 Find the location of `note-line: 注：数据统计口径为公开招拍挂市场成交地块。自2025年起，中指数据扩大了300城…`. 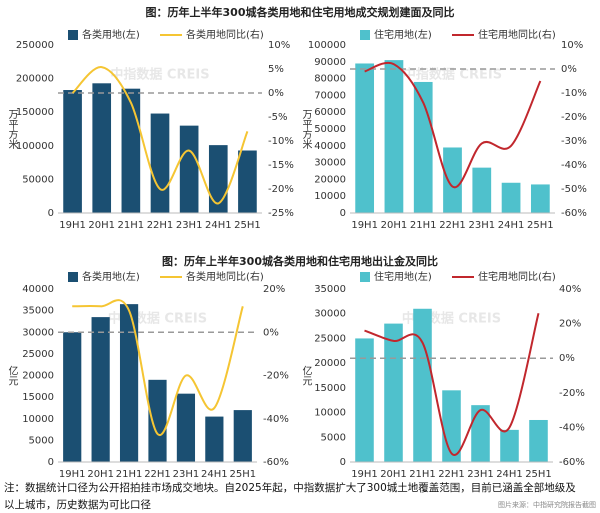

note-line: 注：数据统计口径为公开招拍挂市场成交地块。自2025年起，中指数据扩大了300城… is located at coordinates (290, 487).